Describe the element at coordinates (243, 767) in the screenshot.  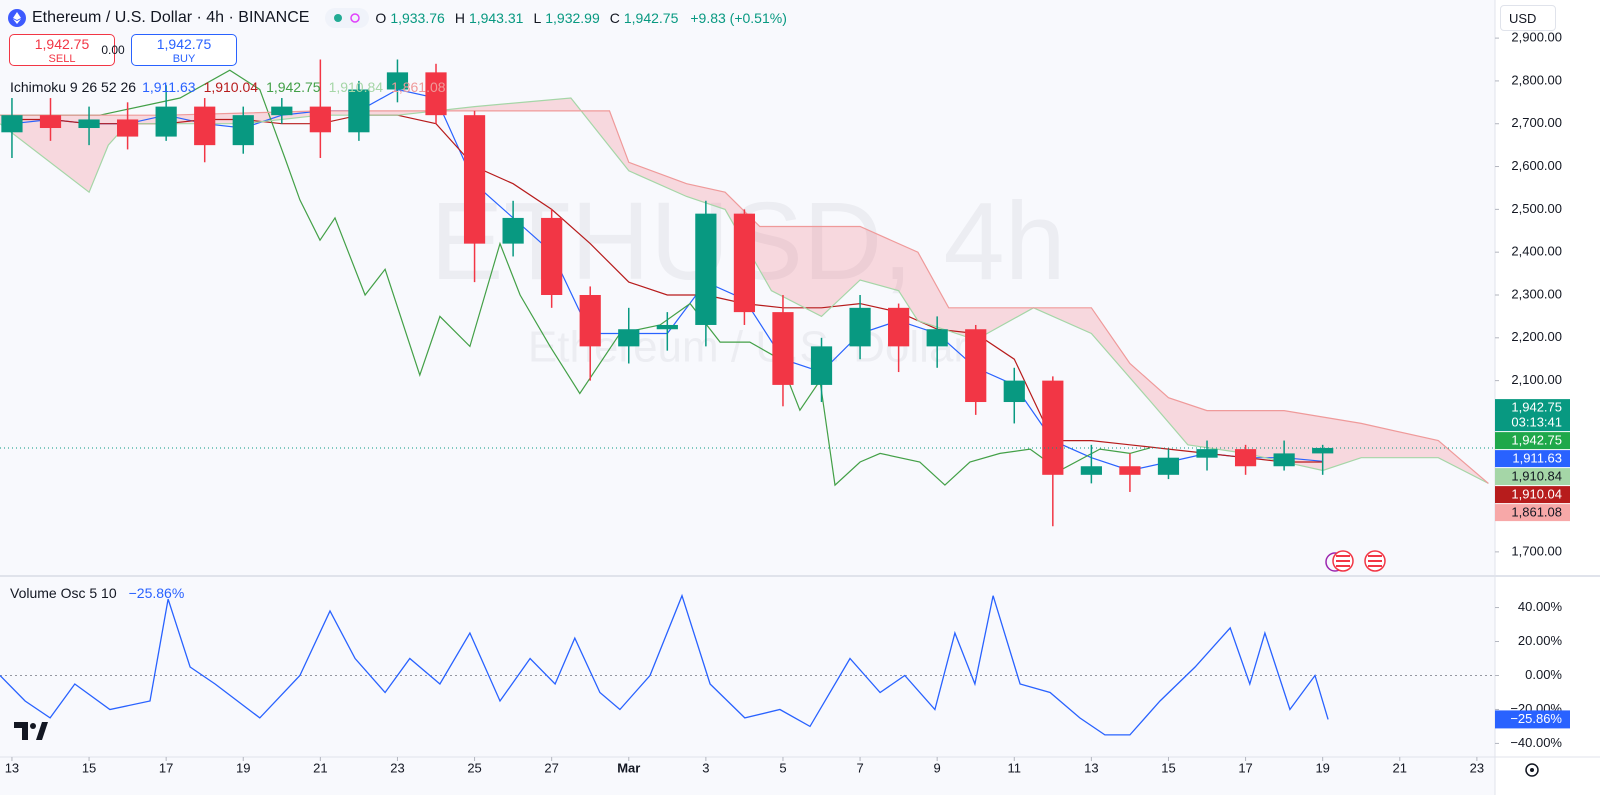
I see `x-tick-label: 19` at that location.